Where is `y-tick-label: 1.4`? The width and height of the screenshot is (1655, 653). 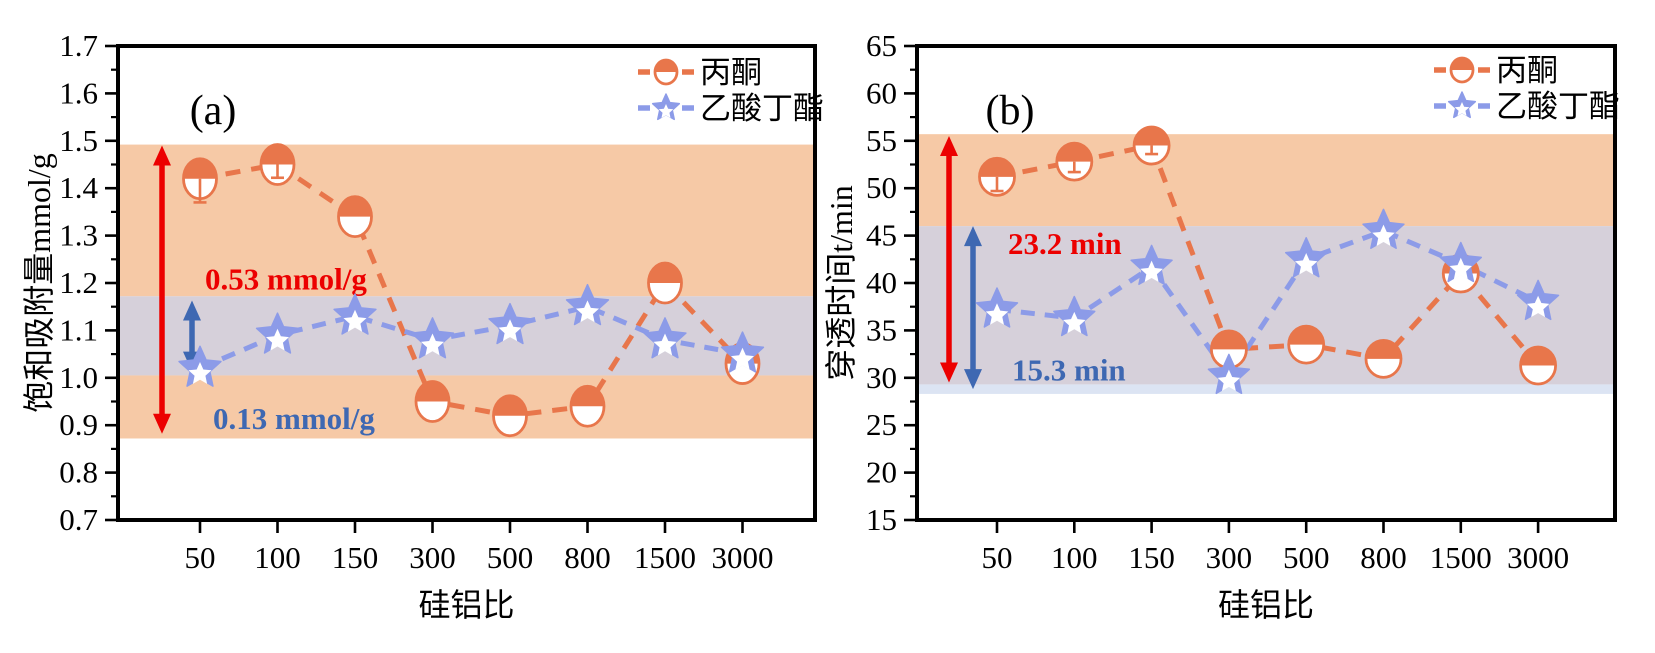 y-tick-label: 1.4 is located at coordinates (78, 187).